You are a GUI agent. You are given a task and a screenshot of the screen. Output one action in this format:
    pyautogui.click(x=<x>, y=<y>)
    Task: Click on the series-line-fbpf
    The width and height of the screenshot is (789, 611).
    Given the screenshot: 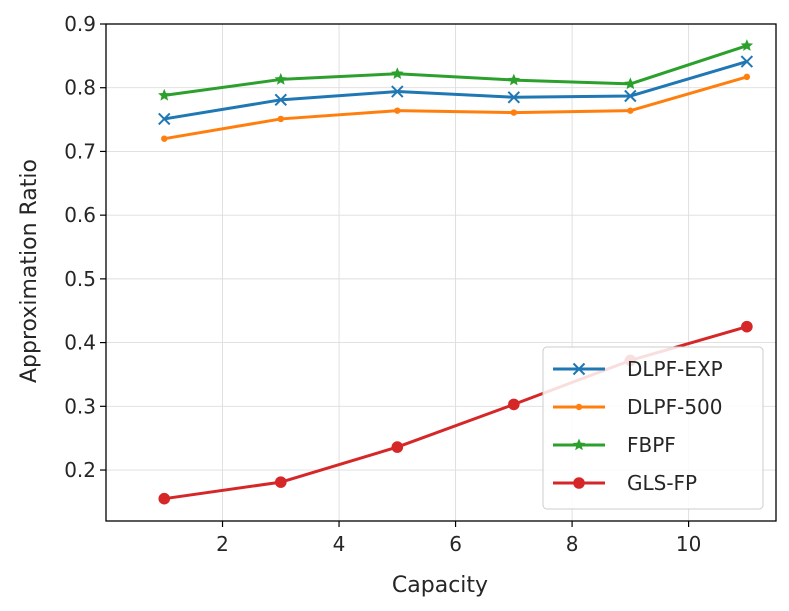 What is the action you would take?
    pyautogui.click(x=455, y=70)
    